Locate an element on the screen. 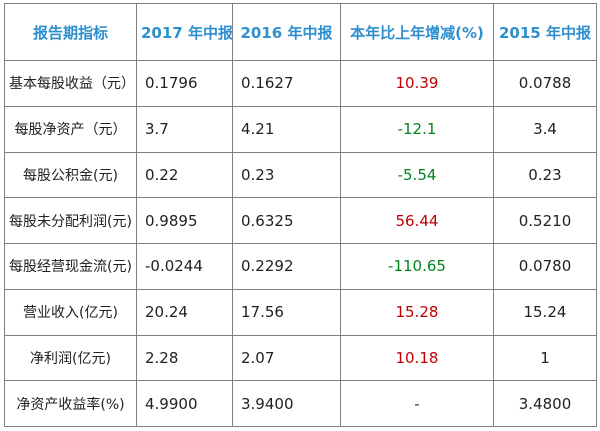 Image resolution: width=600 pixels, height=431 pixels. table-row: 每股未分配利润(元) 0.9895 0.6325 56.44 0.5210 is located at coordinates (300, 220).